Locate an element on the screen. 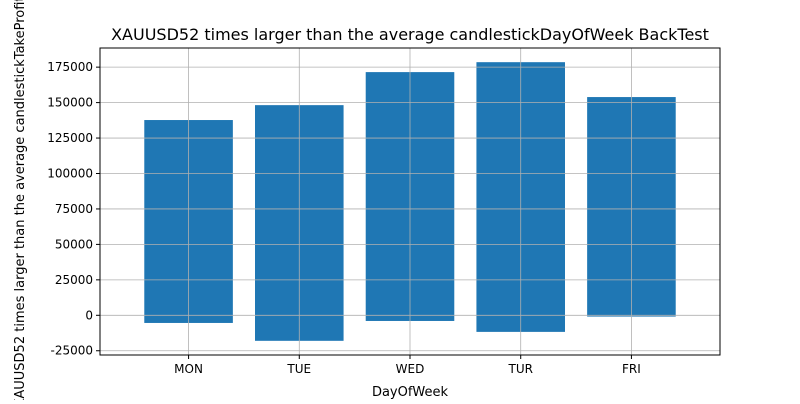 The width and height of the screenshot is (800, 404). y-tick-label: -25000 is located at coordinates (71, 351).